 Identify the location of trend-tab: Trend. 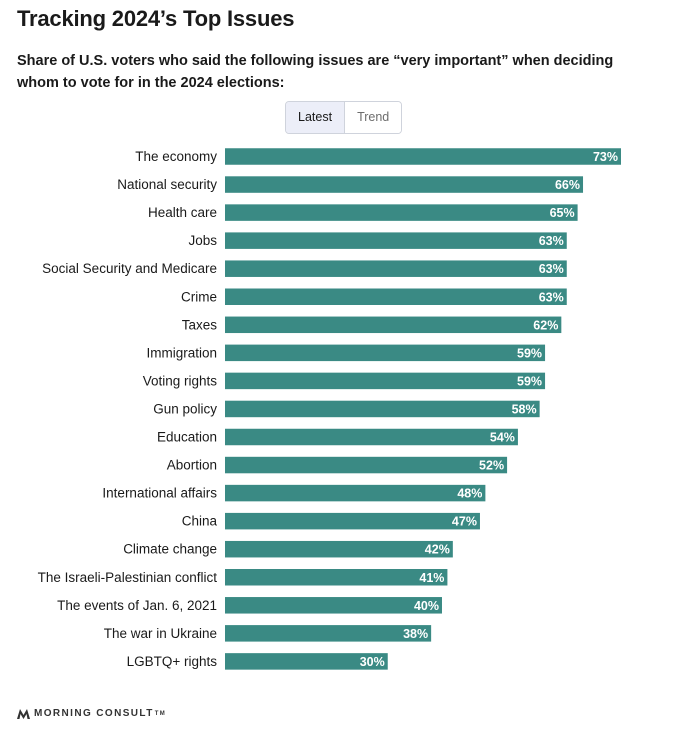
(373, 117).